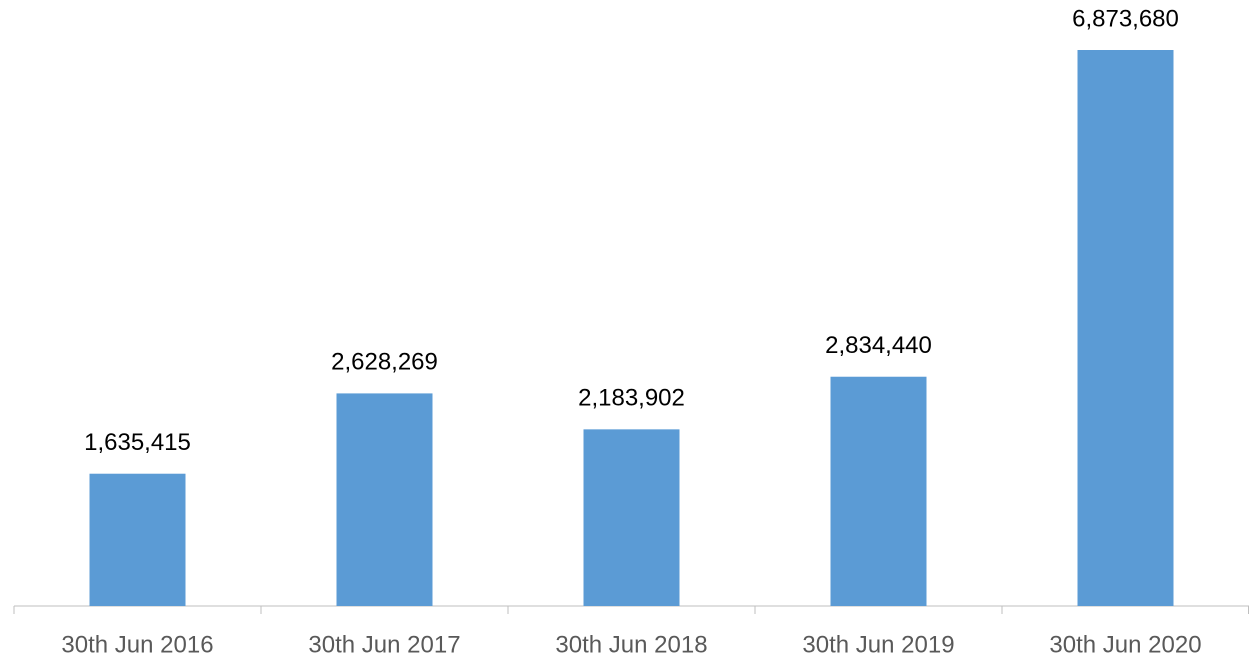 The width and height of the screenshot is (1249, 665). Describe the element at coordinates (1125, 644) in the screenshot. I see `x-tick-label: 30th Jun 2020` at that location.